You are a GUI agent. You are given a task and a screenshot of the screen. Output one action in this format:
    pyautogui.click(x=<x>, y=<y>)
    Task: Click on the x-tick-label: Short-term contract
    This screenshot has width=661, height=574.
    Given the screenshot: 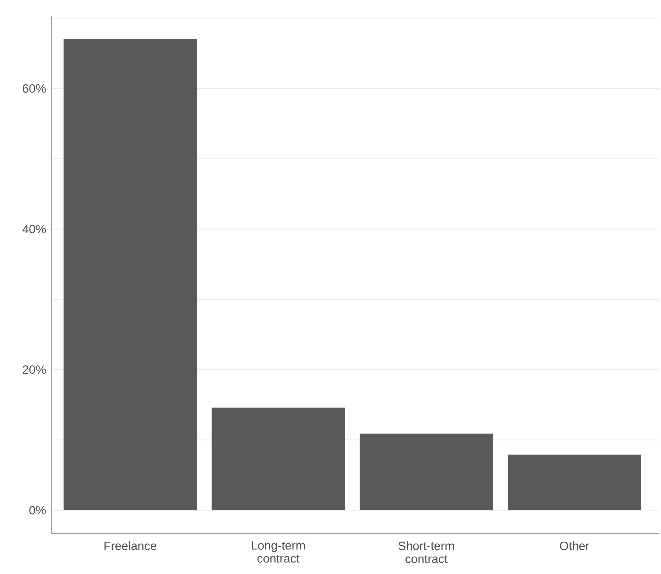 What is the action you would take?
    pyautogui.click(x=426, y=553)
    